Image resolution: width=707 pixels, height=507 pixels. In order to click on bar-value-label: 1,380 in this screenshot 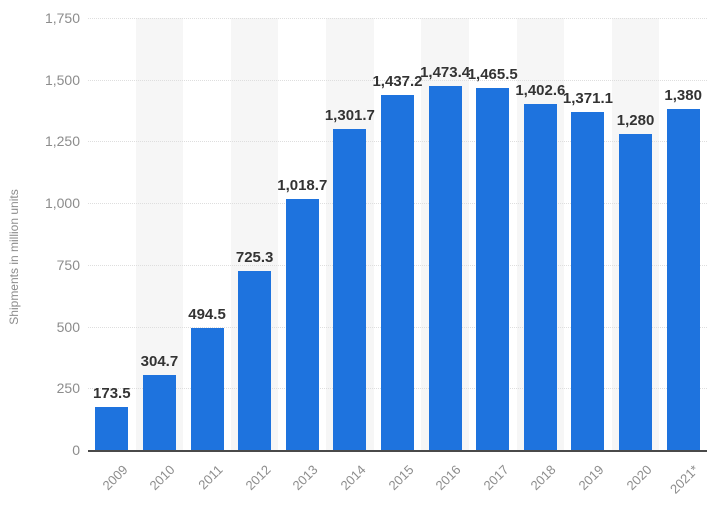, I will do `click(683, 96)`.